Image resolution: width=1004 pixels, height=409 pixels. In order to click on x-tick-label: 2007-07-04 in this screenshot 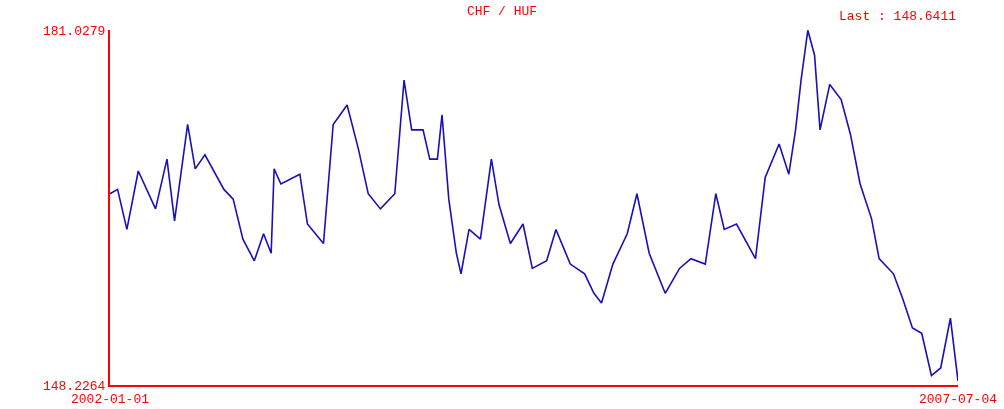, I will do `click(958, 399)`.